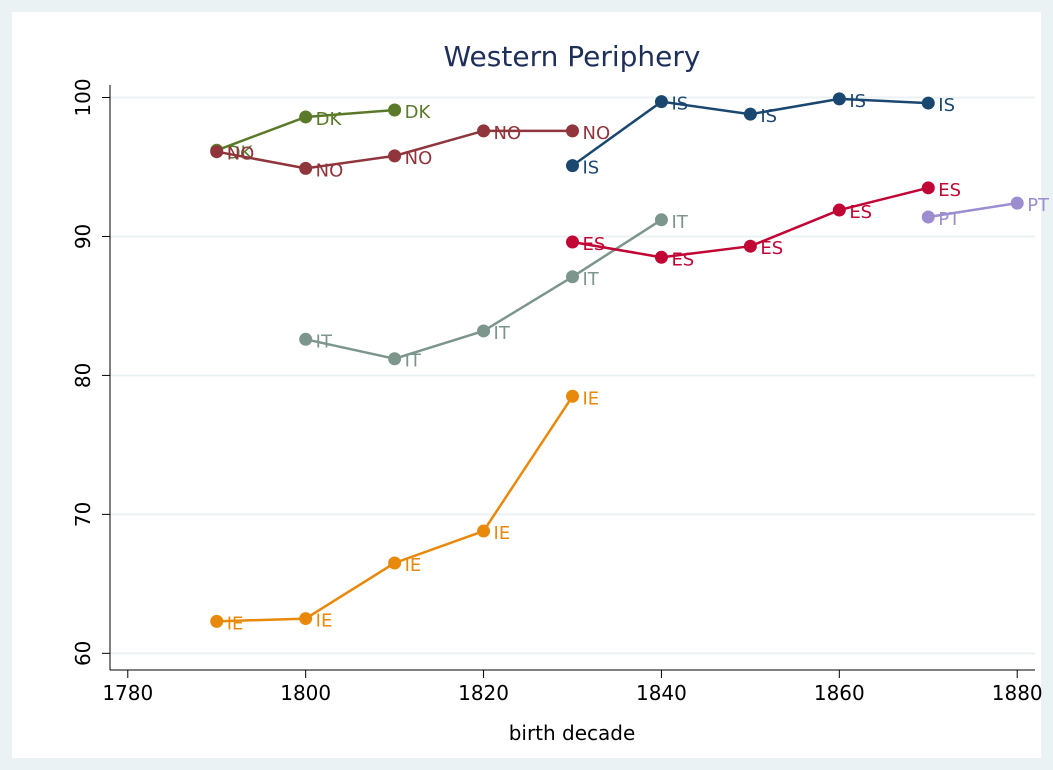 This screenshot has width=1053, height=770. I want to click on x-tick-label: 1780, so click(127, 693).